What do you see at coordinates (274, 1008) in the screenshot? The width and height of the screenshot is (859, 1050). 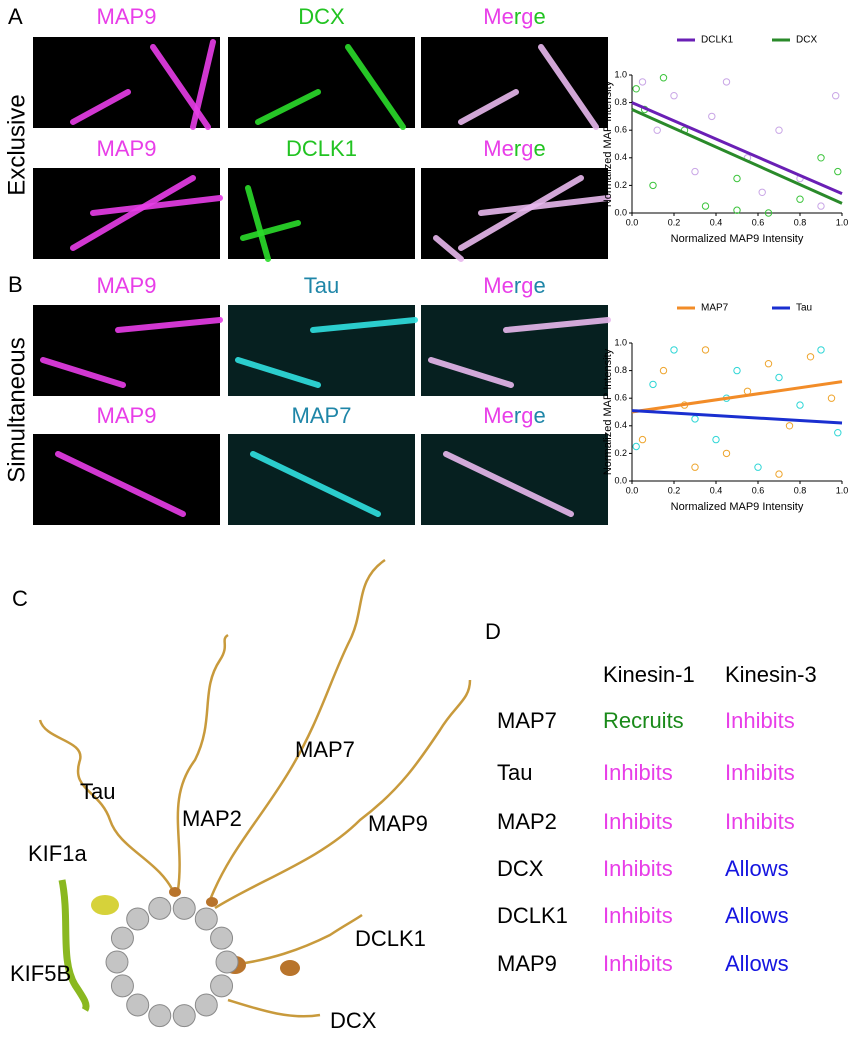 I see `dcx-strand` at bounding box center [274, 1008].